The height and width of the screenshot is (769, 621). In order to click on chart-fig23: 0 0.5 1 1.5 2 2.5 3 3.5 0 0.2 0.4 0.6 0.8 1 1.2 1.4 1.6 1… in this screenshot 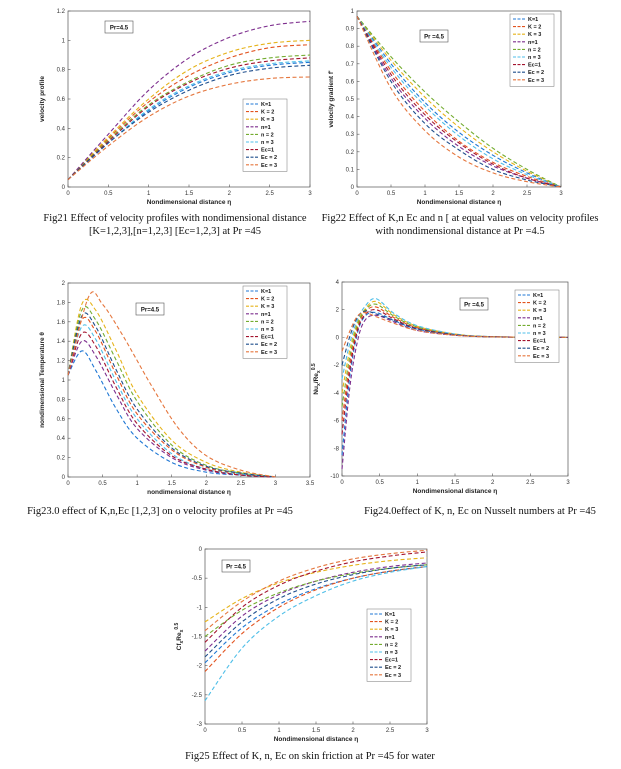, I will do `click(177, 388)`.